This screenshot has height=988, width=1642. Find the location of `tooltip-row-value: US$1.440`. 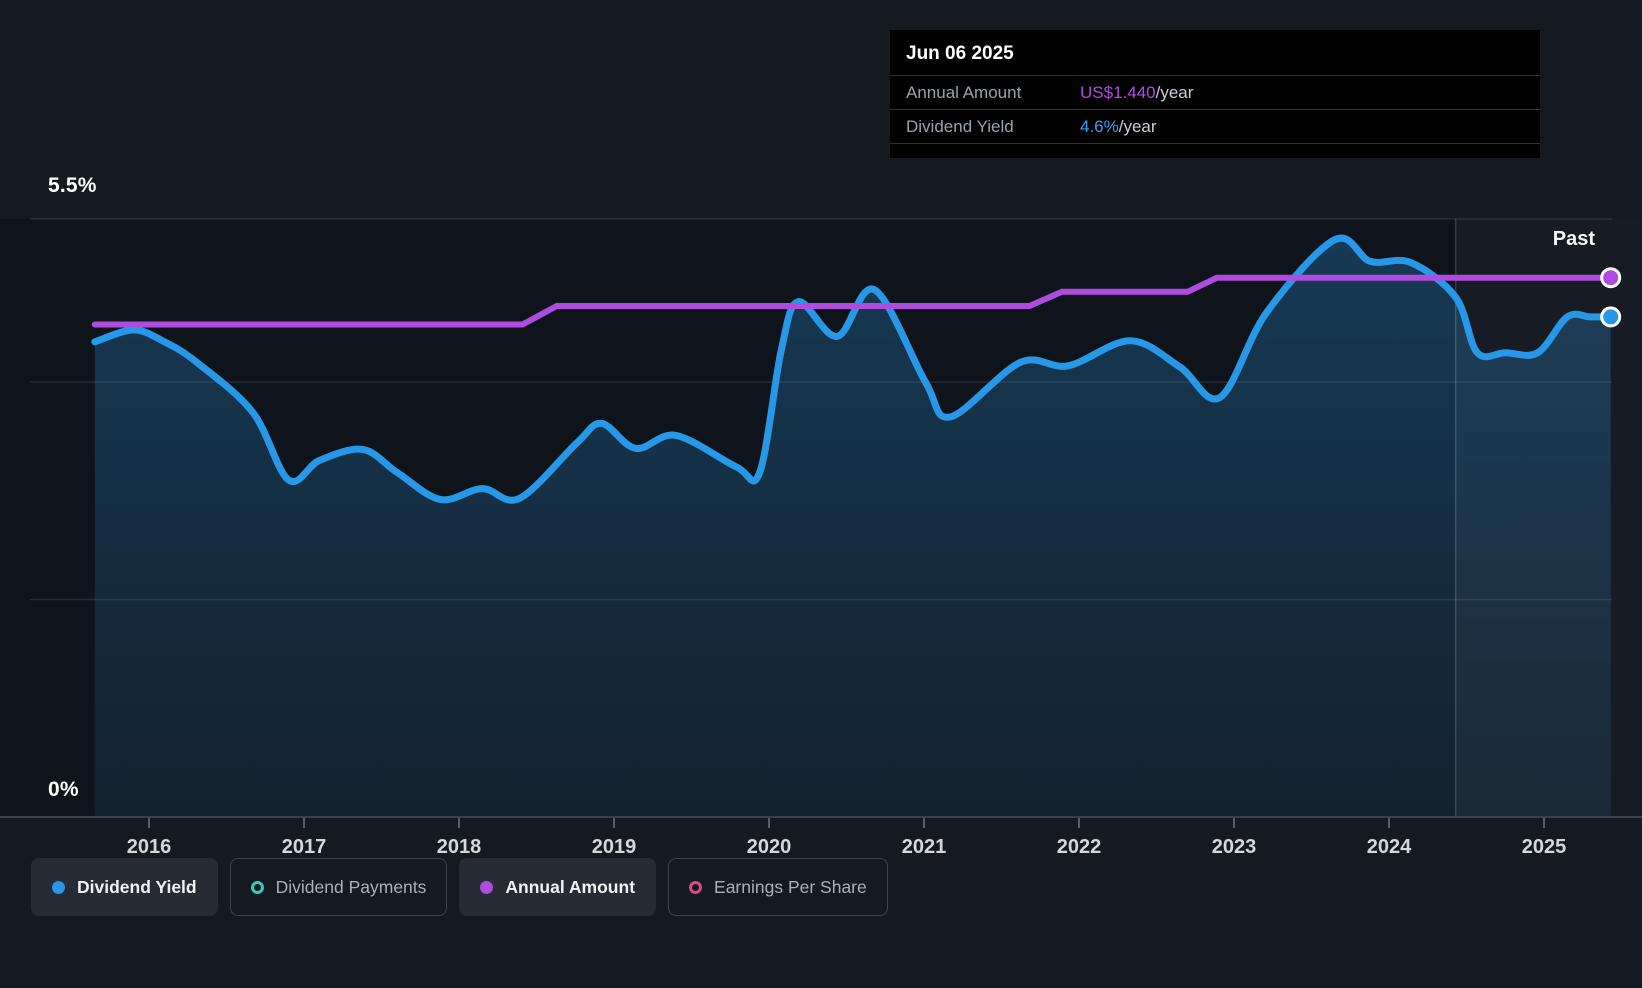

tooltip-row-value: US$1.440 is located at coordinates (1118, 92).